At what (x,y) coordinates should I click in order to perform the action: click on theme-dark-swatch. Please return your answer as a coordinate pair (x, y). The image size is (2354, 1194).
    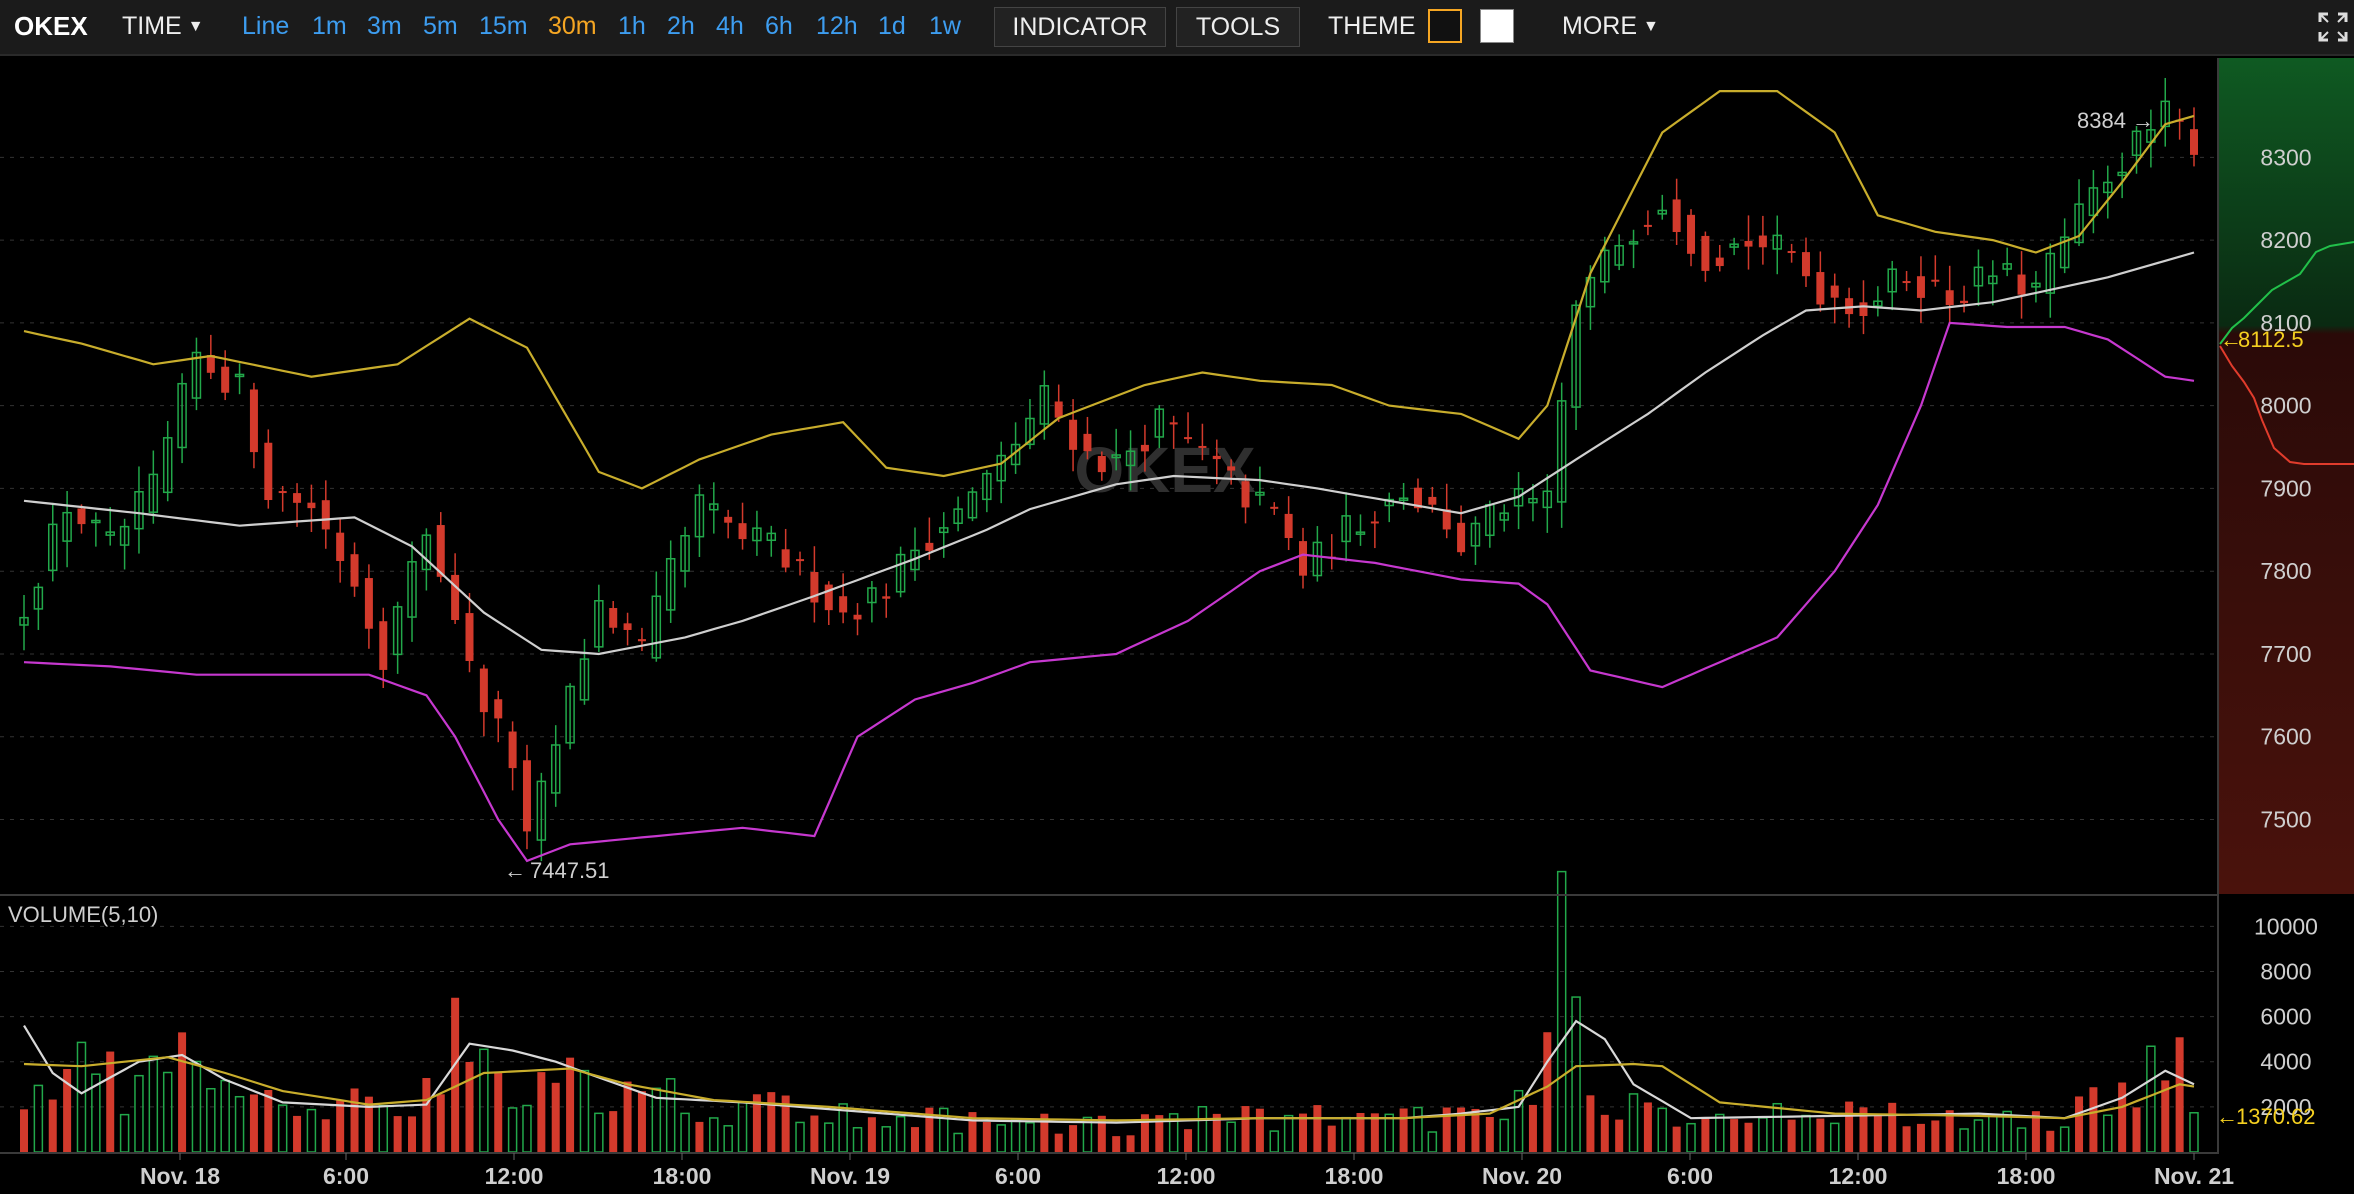
    Looking at the image, I should click on (1445, 26).